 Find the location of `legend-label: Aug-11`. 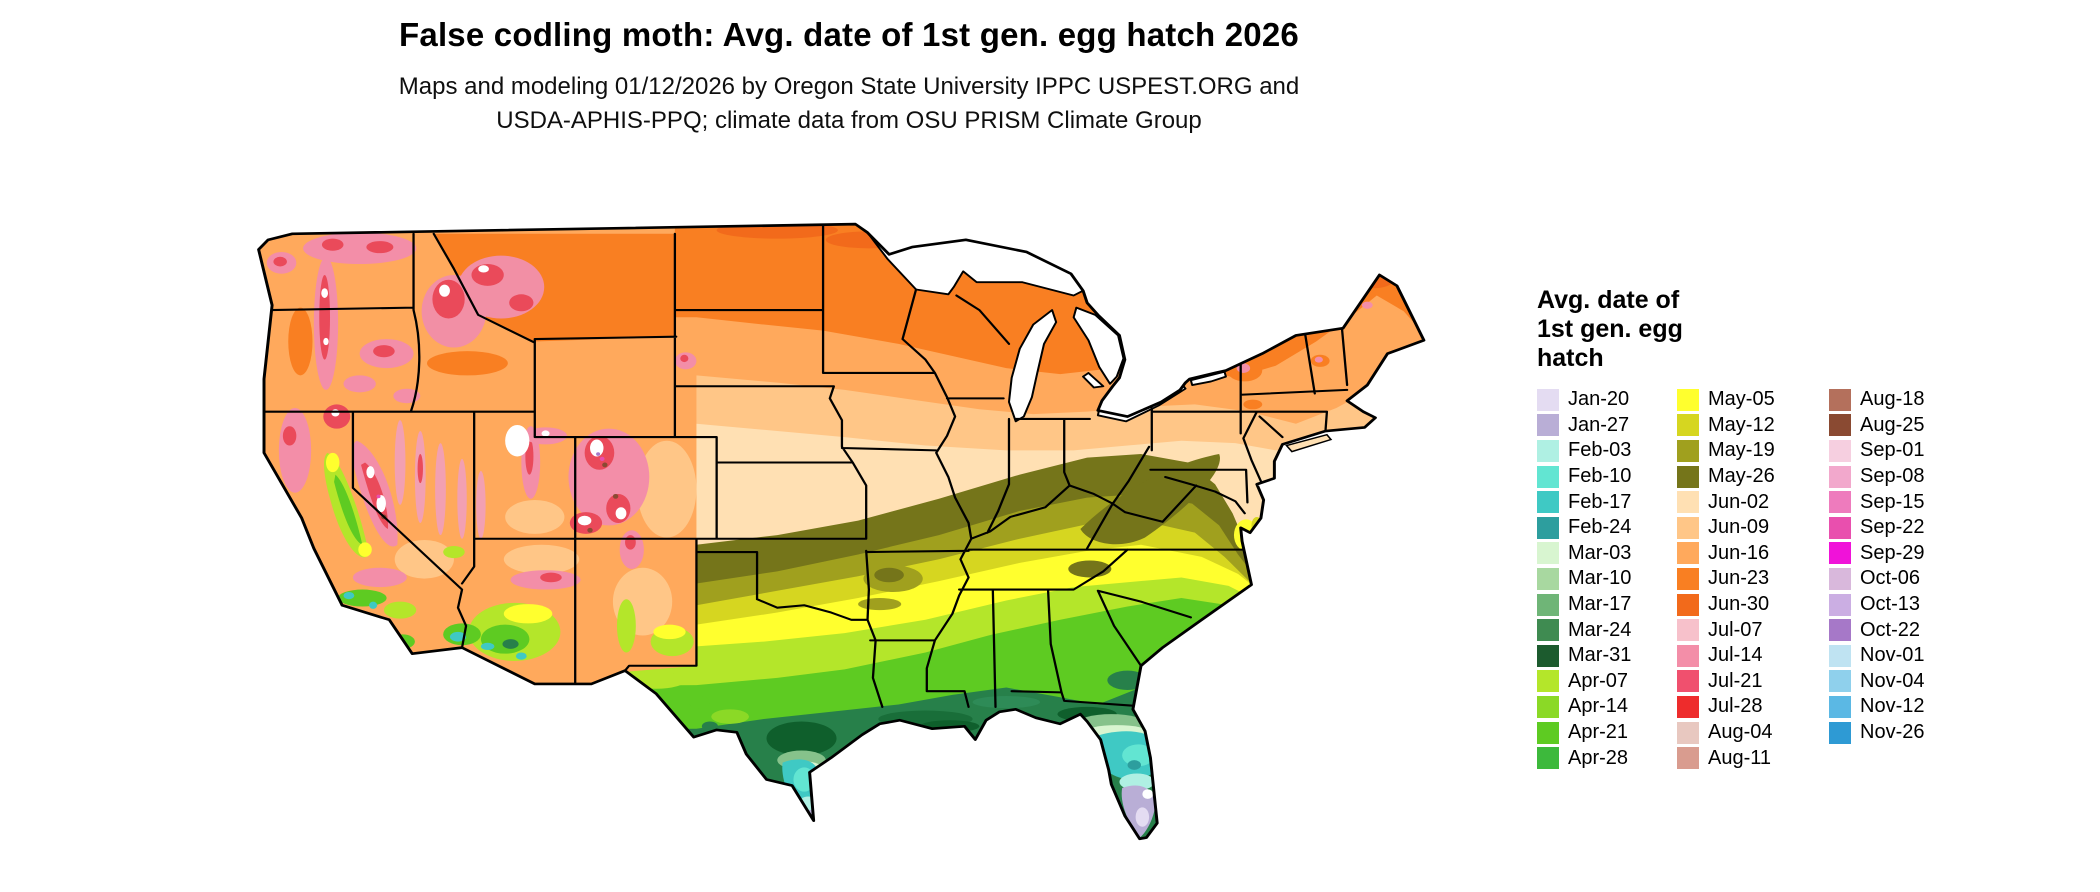

legend-label: Aug-11 is located at coordinates (1740, 757).